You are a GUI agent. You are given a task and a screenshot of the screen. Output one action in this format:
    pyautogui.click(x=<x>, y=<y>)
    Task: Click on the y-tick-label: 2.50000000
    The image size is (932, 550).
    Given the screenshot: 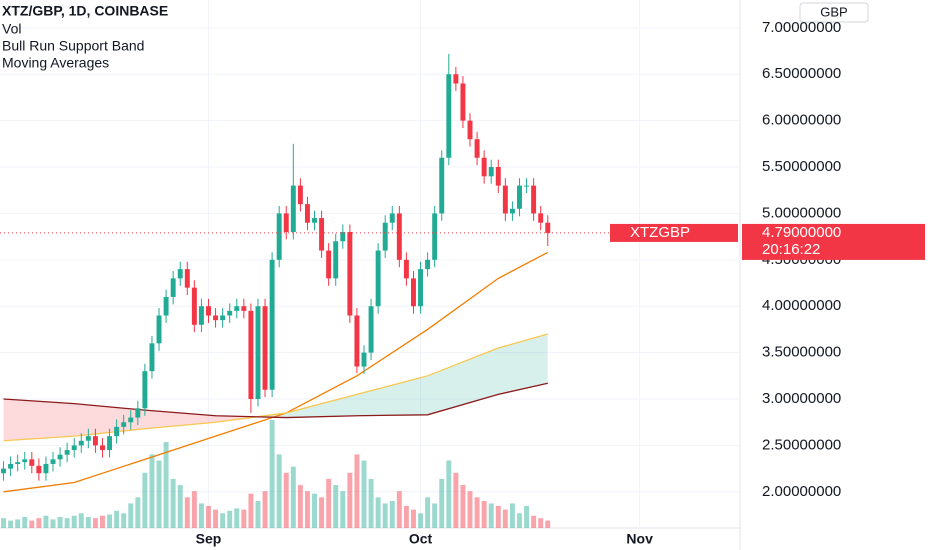 What is the action you would take?
    pyautogui.click(x=801, y=444)
    